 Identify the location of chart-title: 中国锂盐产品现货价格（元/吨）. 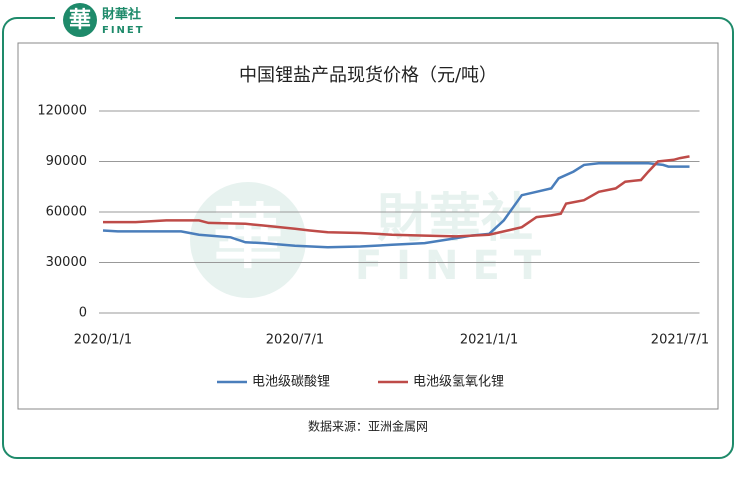
(368, 75).